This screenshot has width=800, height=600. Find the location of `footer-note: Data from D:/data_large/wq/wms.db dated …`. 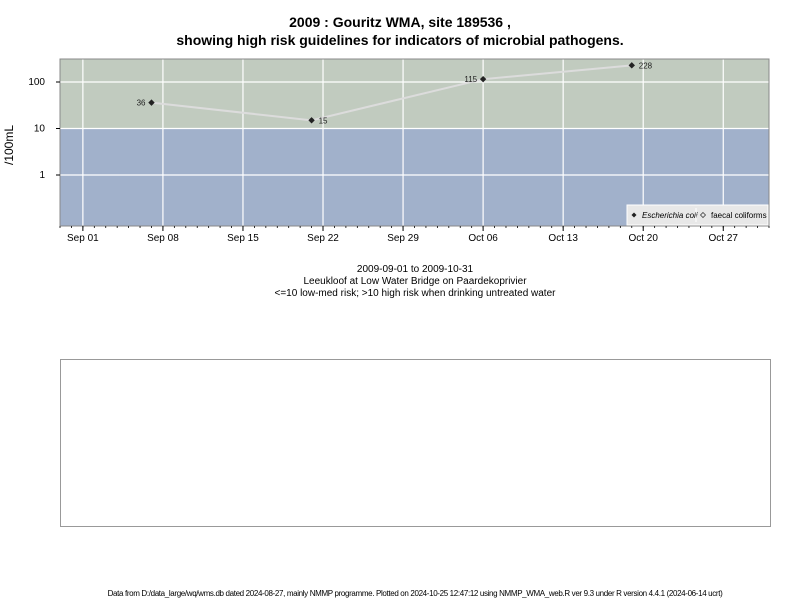

footer-note: Data from D:/data_large/wq/wms.db dated … is located at coordinates (415, 593).